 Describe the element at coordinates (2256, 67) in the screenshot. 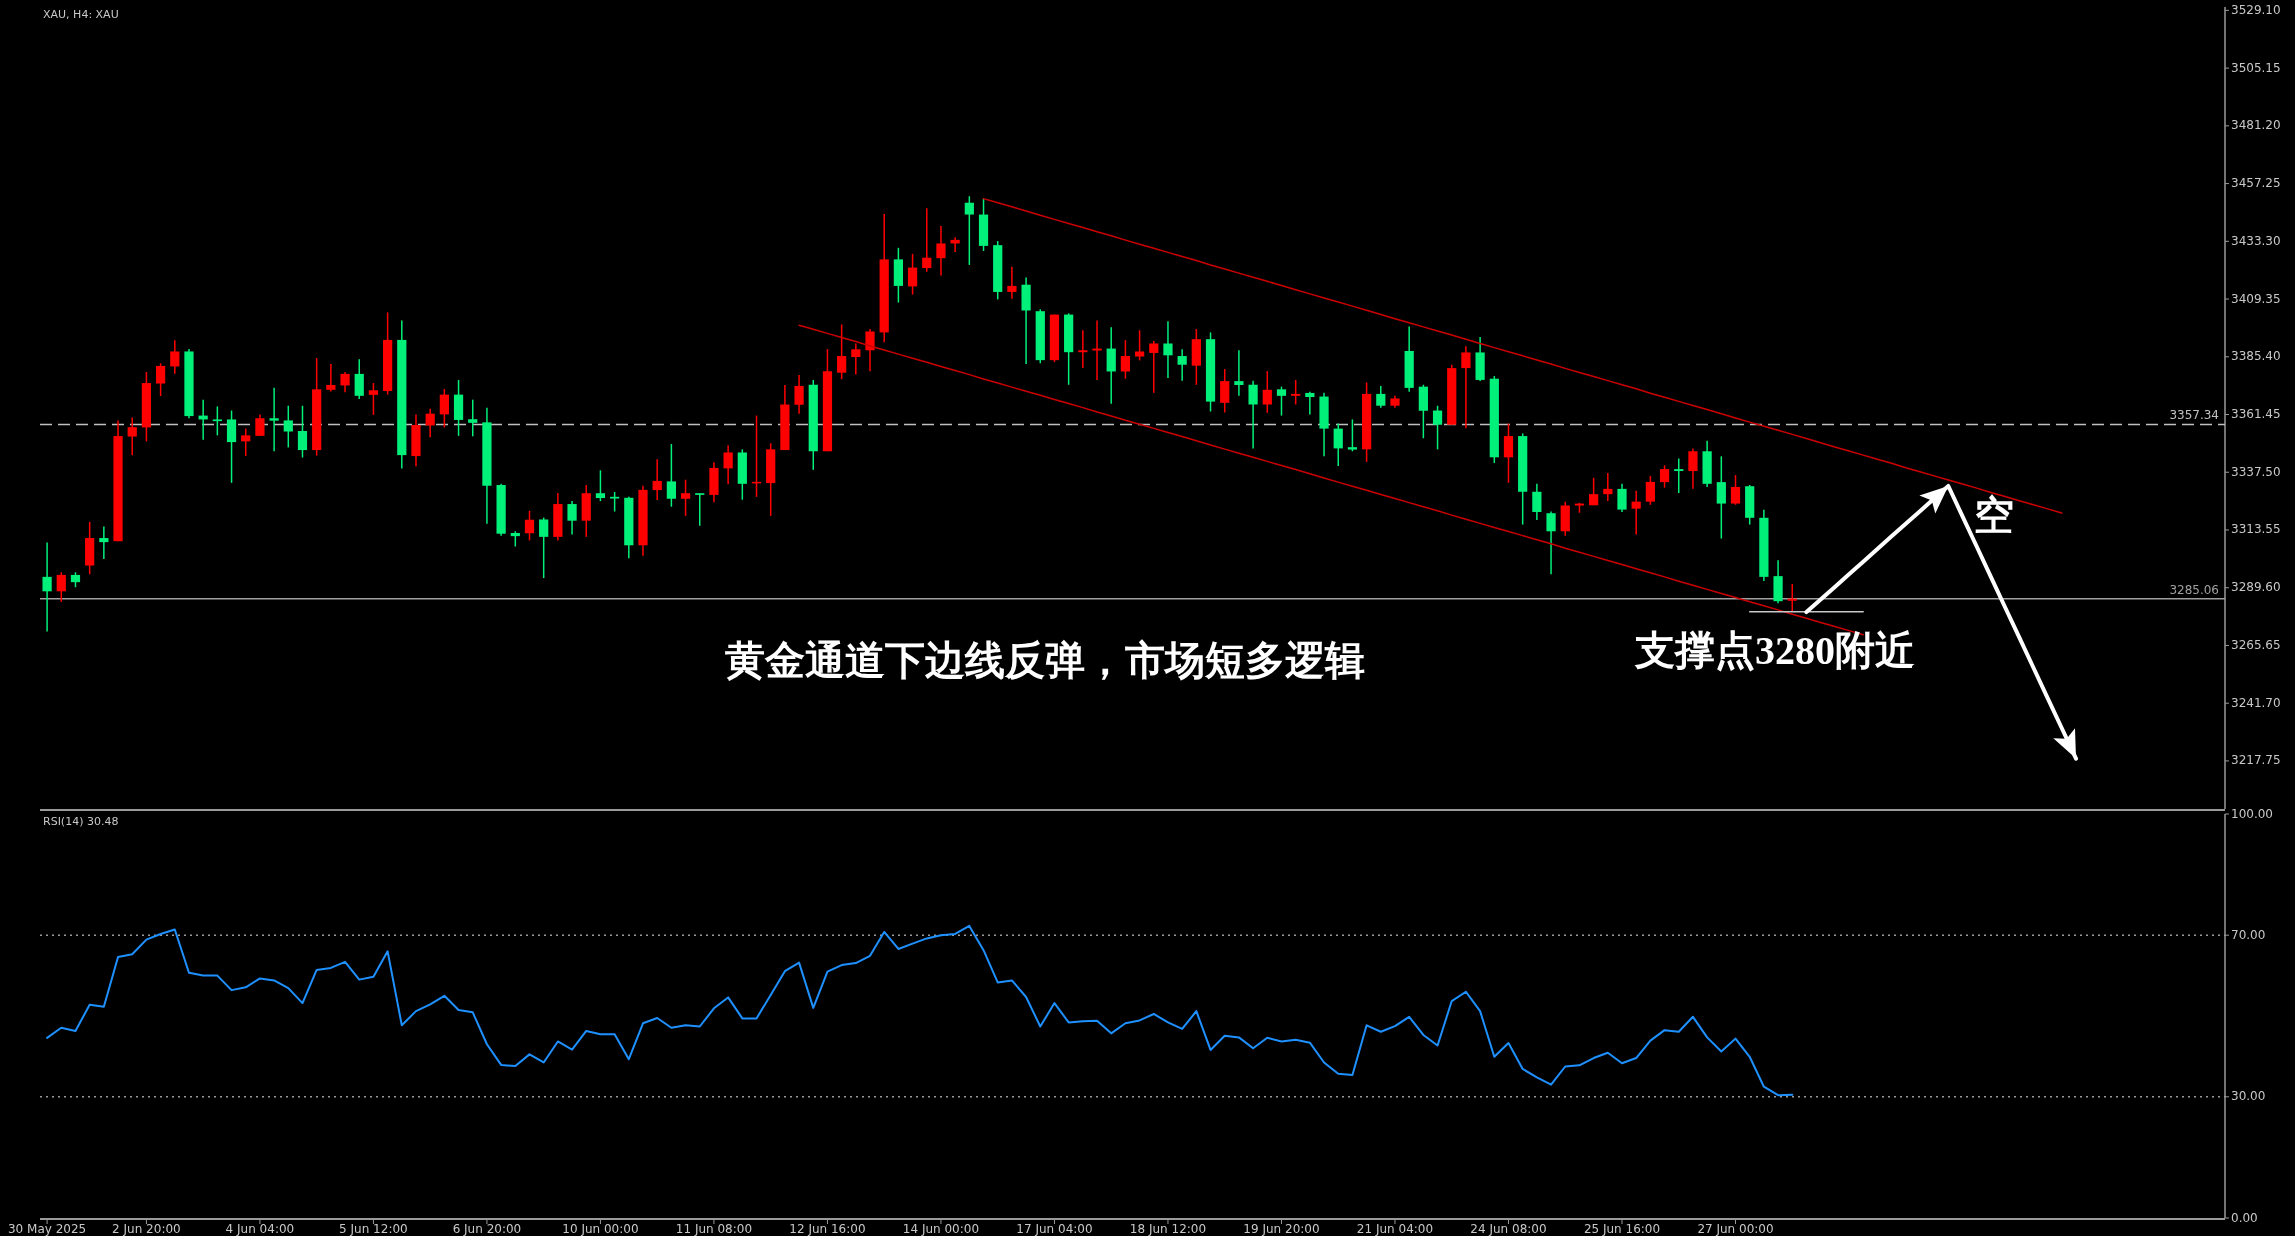

I see `y-tick-label: 3505.15` at that location.